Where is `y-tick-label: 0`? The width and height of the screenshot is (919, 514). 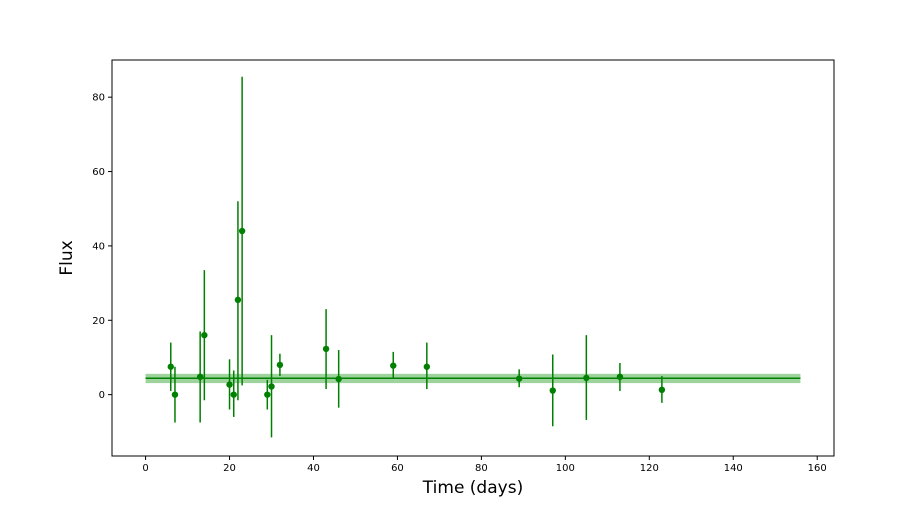 y-tick-label: 0 is located at coordinates (102, 395).